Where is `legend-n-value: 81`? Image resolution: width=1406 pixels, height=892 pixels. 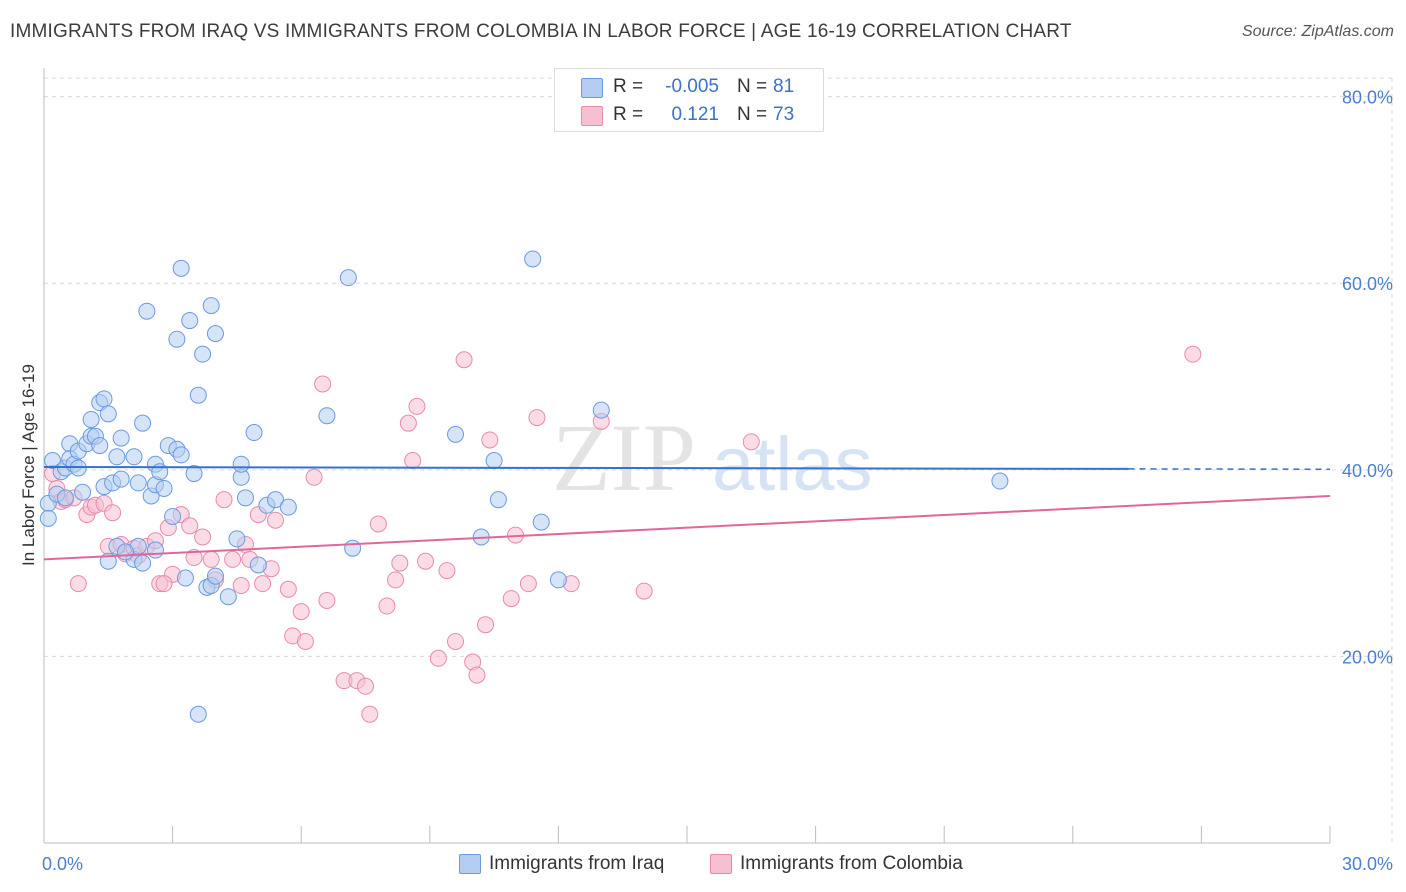 legend-n-value: 81 is located at coordinates (784, 86).